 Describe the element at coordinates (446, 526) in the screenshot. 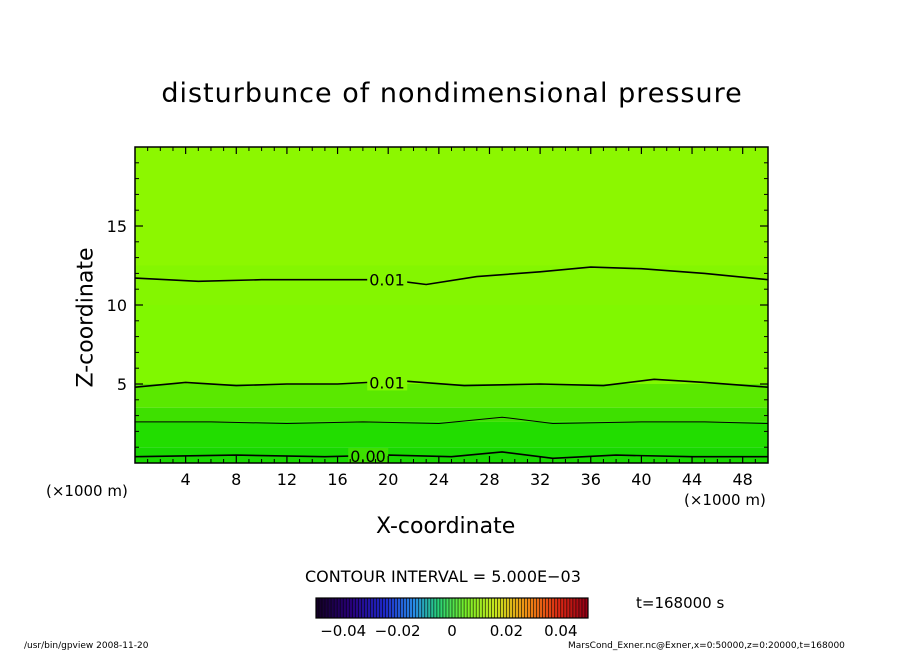

I see `x-axis-label: X-coordinate` at that location.